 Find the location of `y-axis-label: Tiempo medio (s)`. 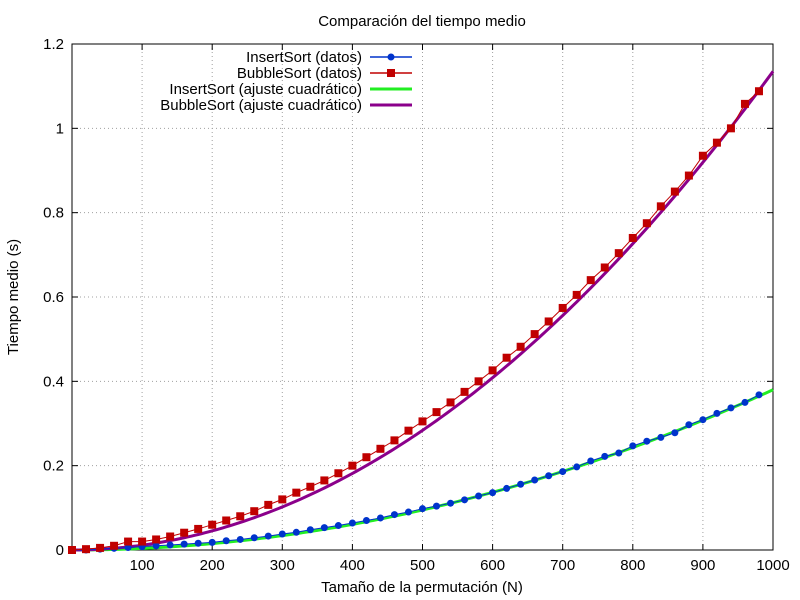

y-axis-label: Tiempo medio (s) is located at coordinates (13, 297).